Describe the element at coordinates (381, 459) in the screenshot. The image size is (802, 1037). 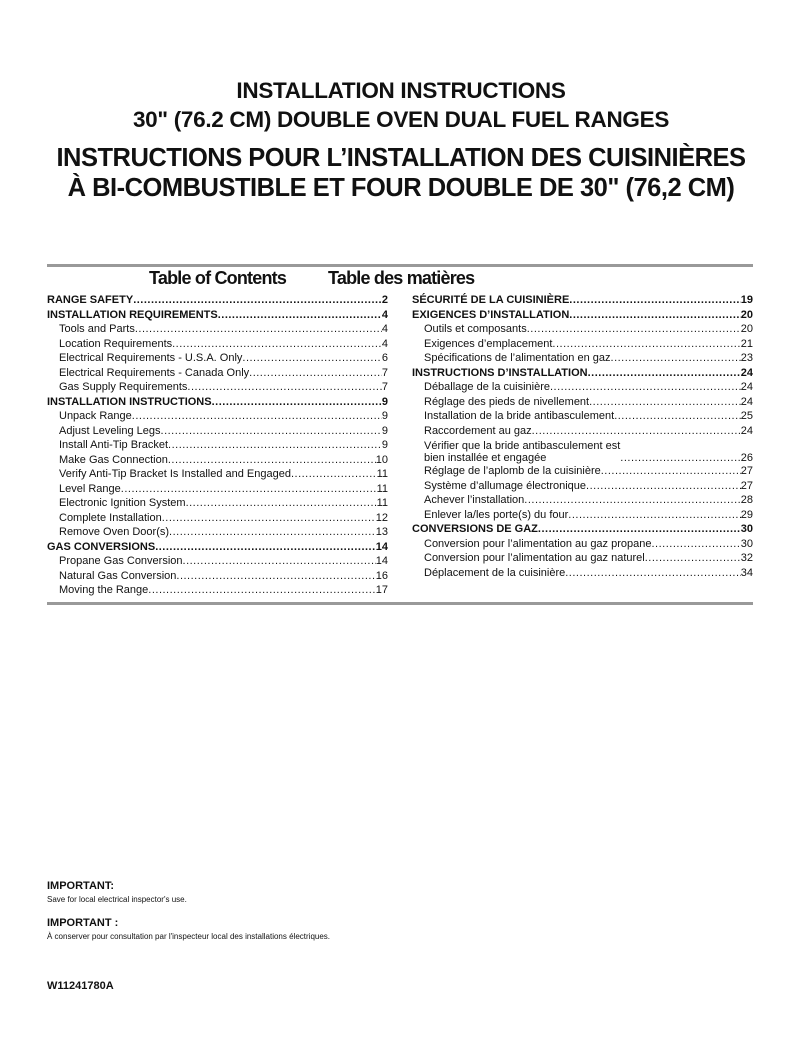
I see `toc-entry-page: 10` at that location.